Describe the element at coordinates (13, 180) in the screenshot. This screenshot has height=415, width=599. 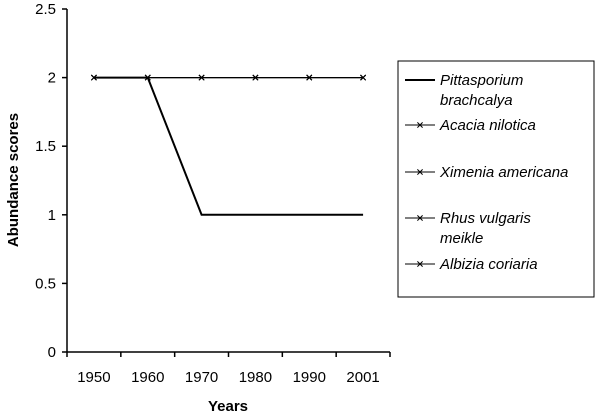
I see `y-axis-title: Abundance scores` at that location.